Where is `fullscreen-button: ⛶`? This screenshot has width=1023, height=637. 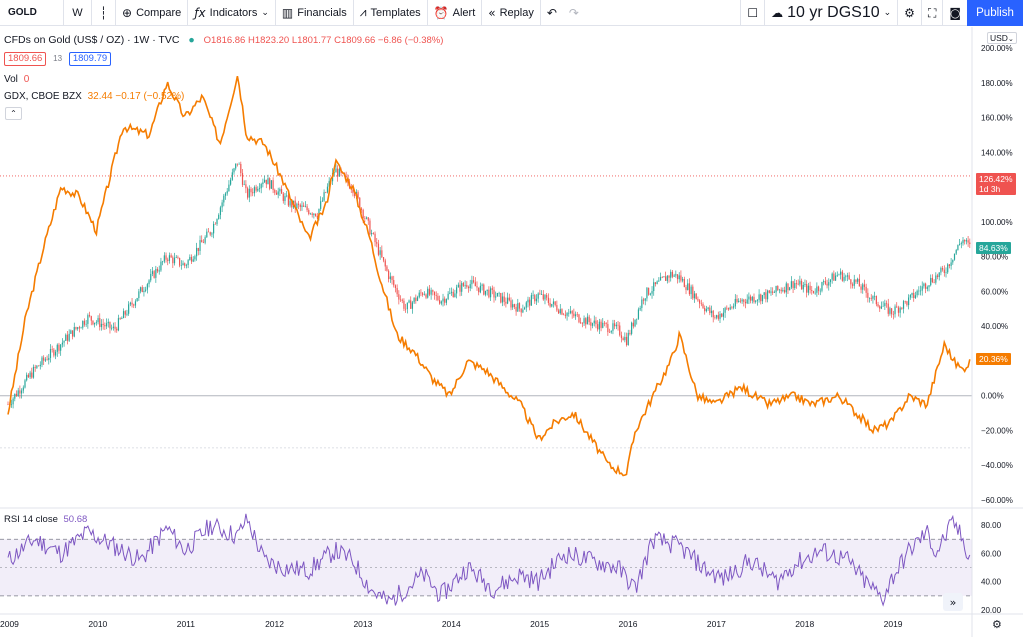
fullscreen-button: ⛶ is located at coordinates (931, 13).